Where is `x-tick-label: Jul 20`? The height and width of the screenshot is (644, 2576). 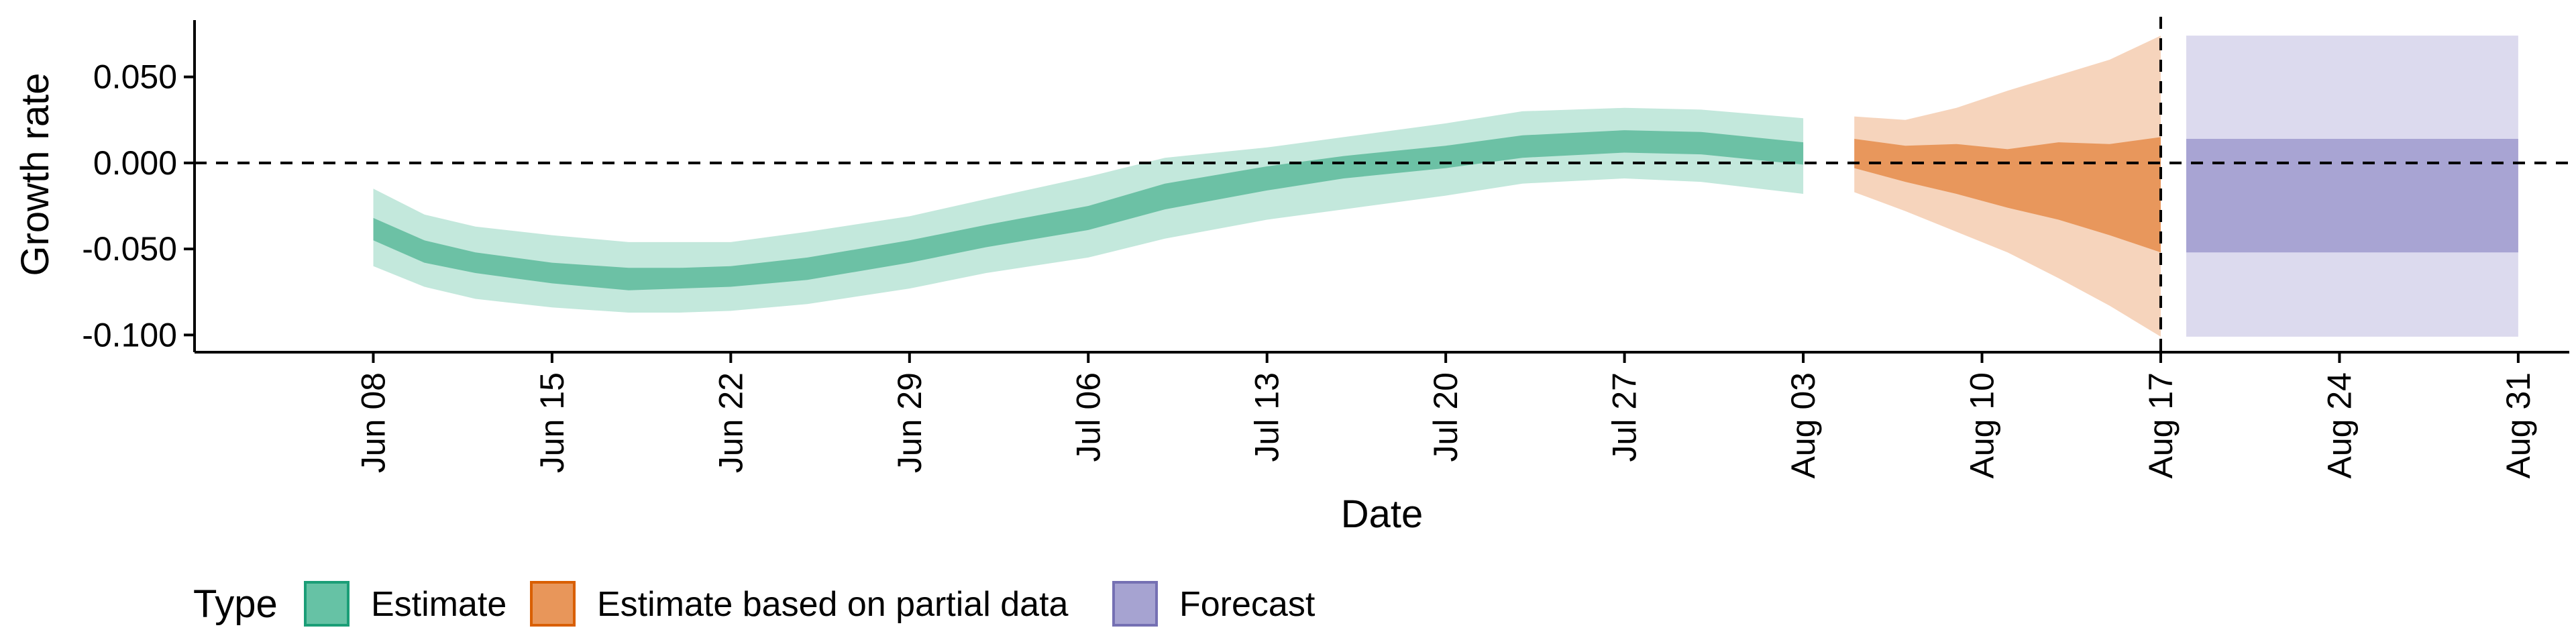
x-tick-label: Jul 20 is located at coordinates (1445, 417).